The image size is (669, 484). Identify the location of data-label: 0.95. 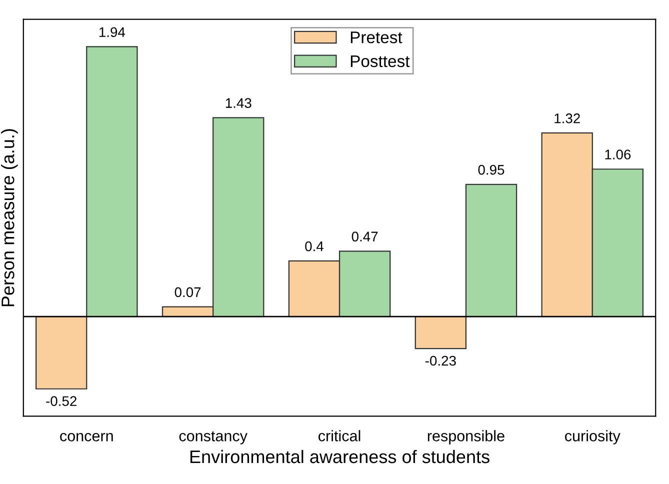
(491, 169).